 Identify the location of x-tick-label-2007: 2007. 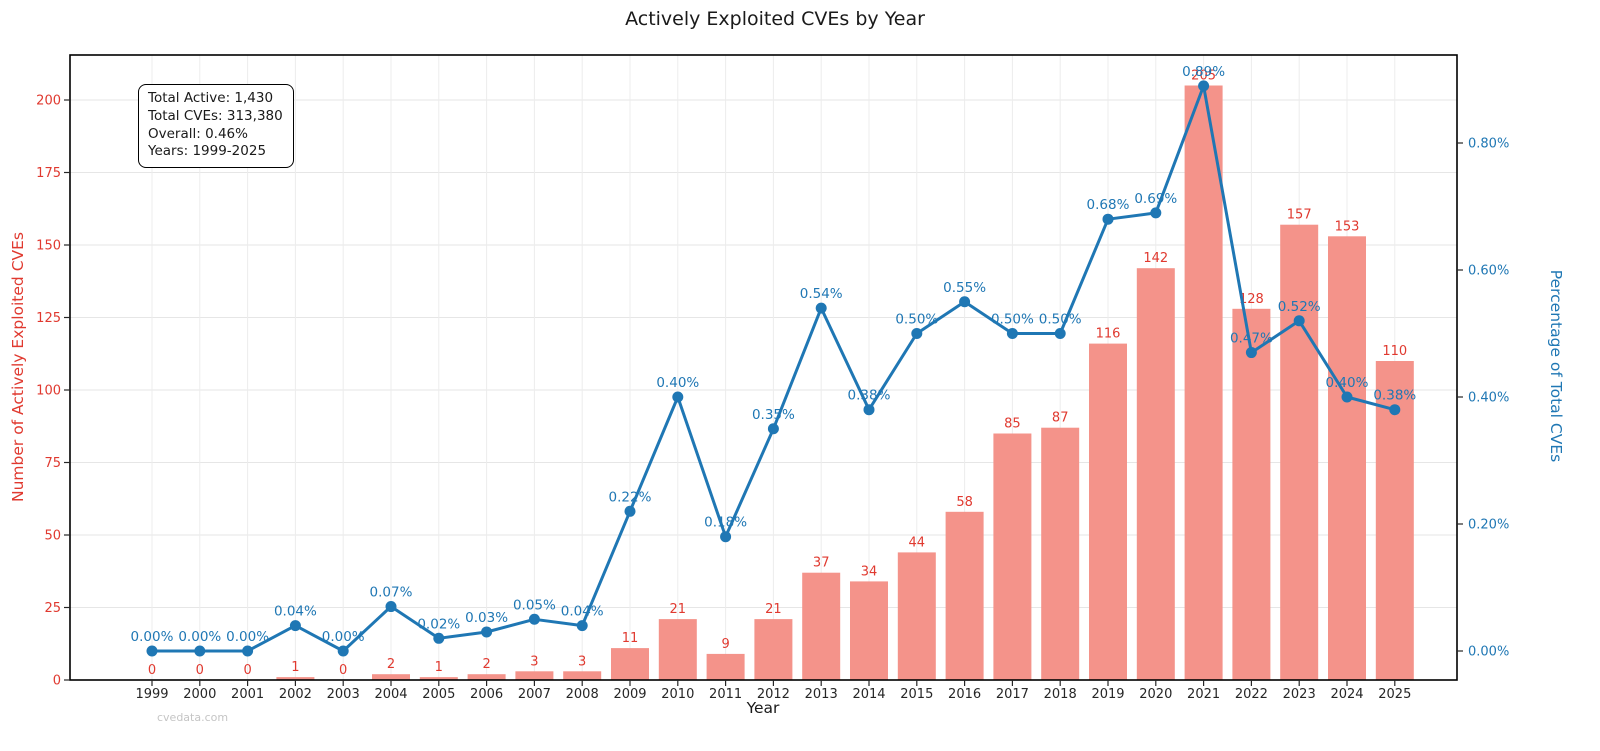
(534, 694).